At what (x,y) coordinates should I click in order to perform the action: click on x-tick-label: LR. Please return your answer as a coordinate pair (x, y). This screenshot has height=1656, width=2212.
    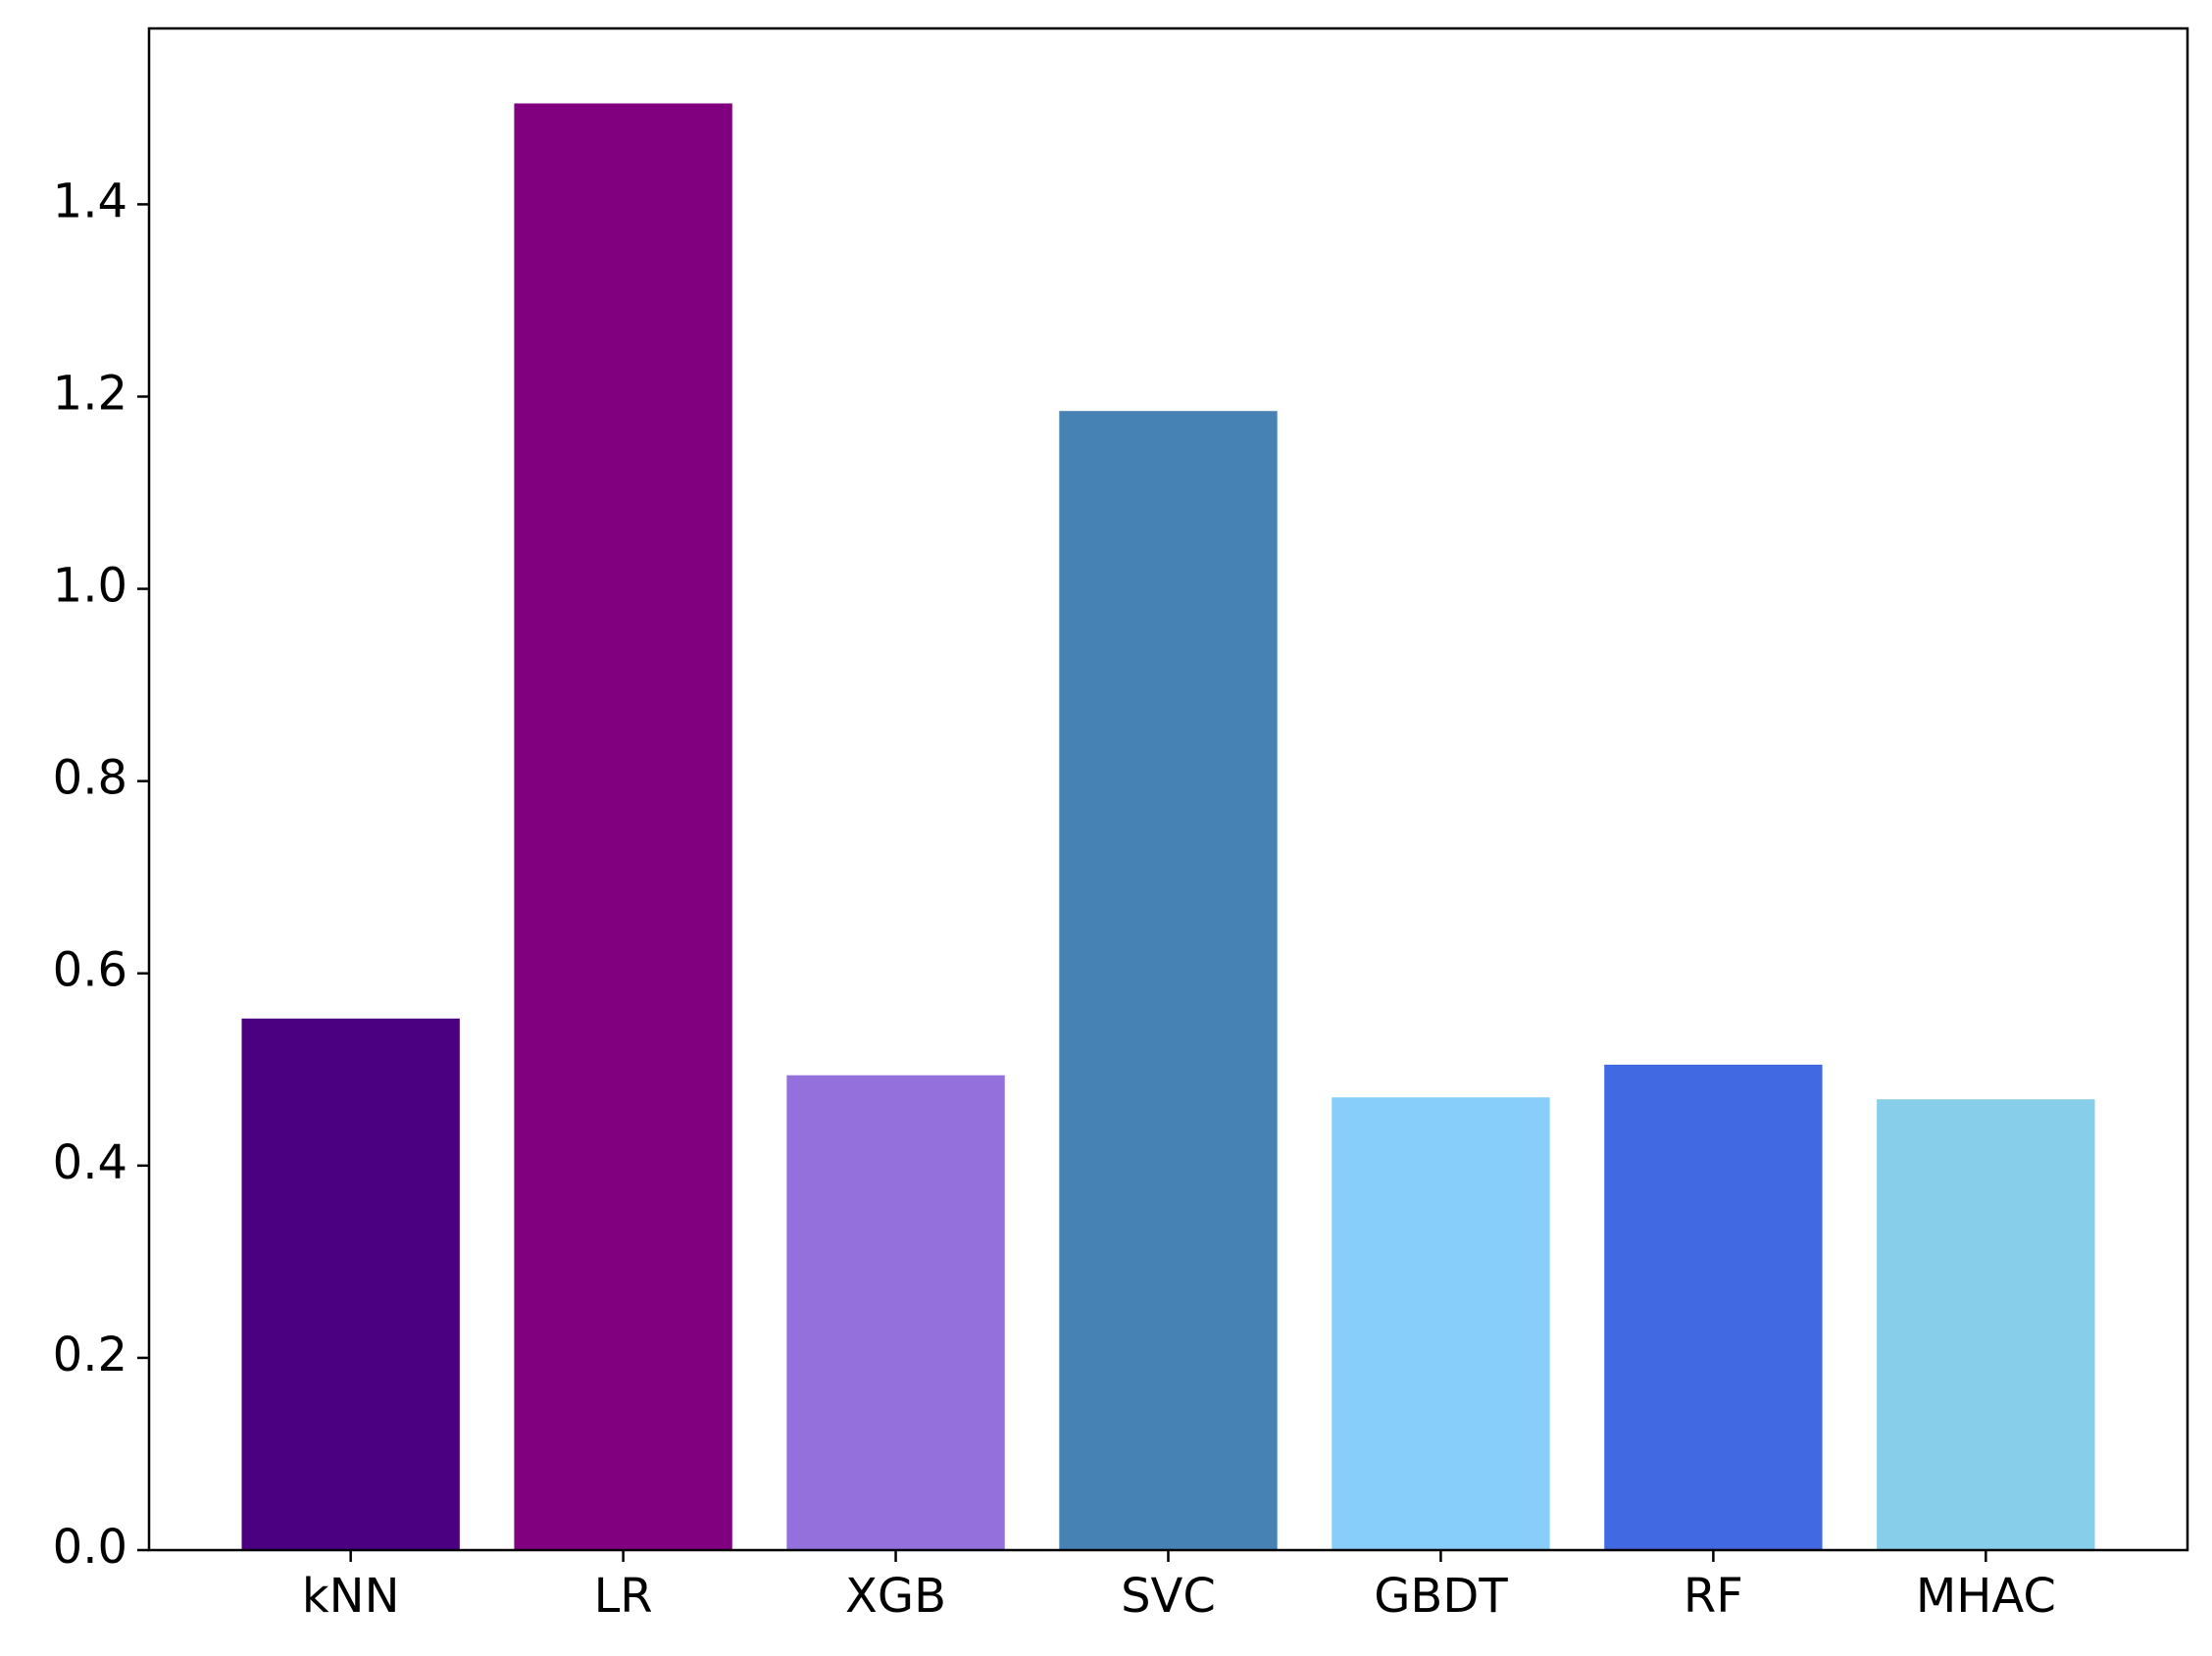
    Looking at the image, I should click on (623, 1596).